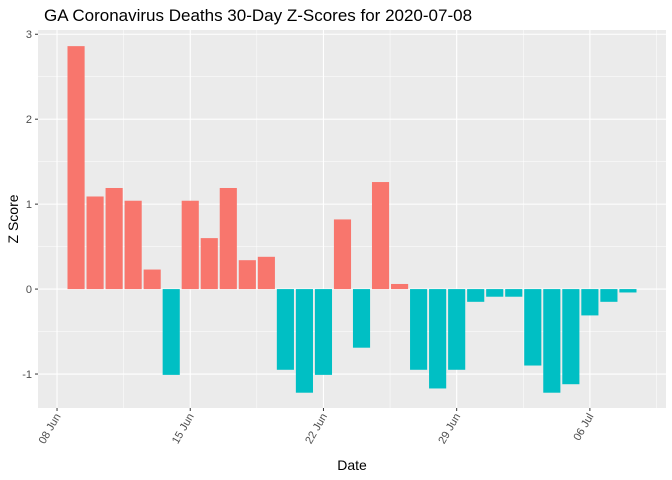  I want to click on x-tick-label: 22 Jun, so click(316, 429).